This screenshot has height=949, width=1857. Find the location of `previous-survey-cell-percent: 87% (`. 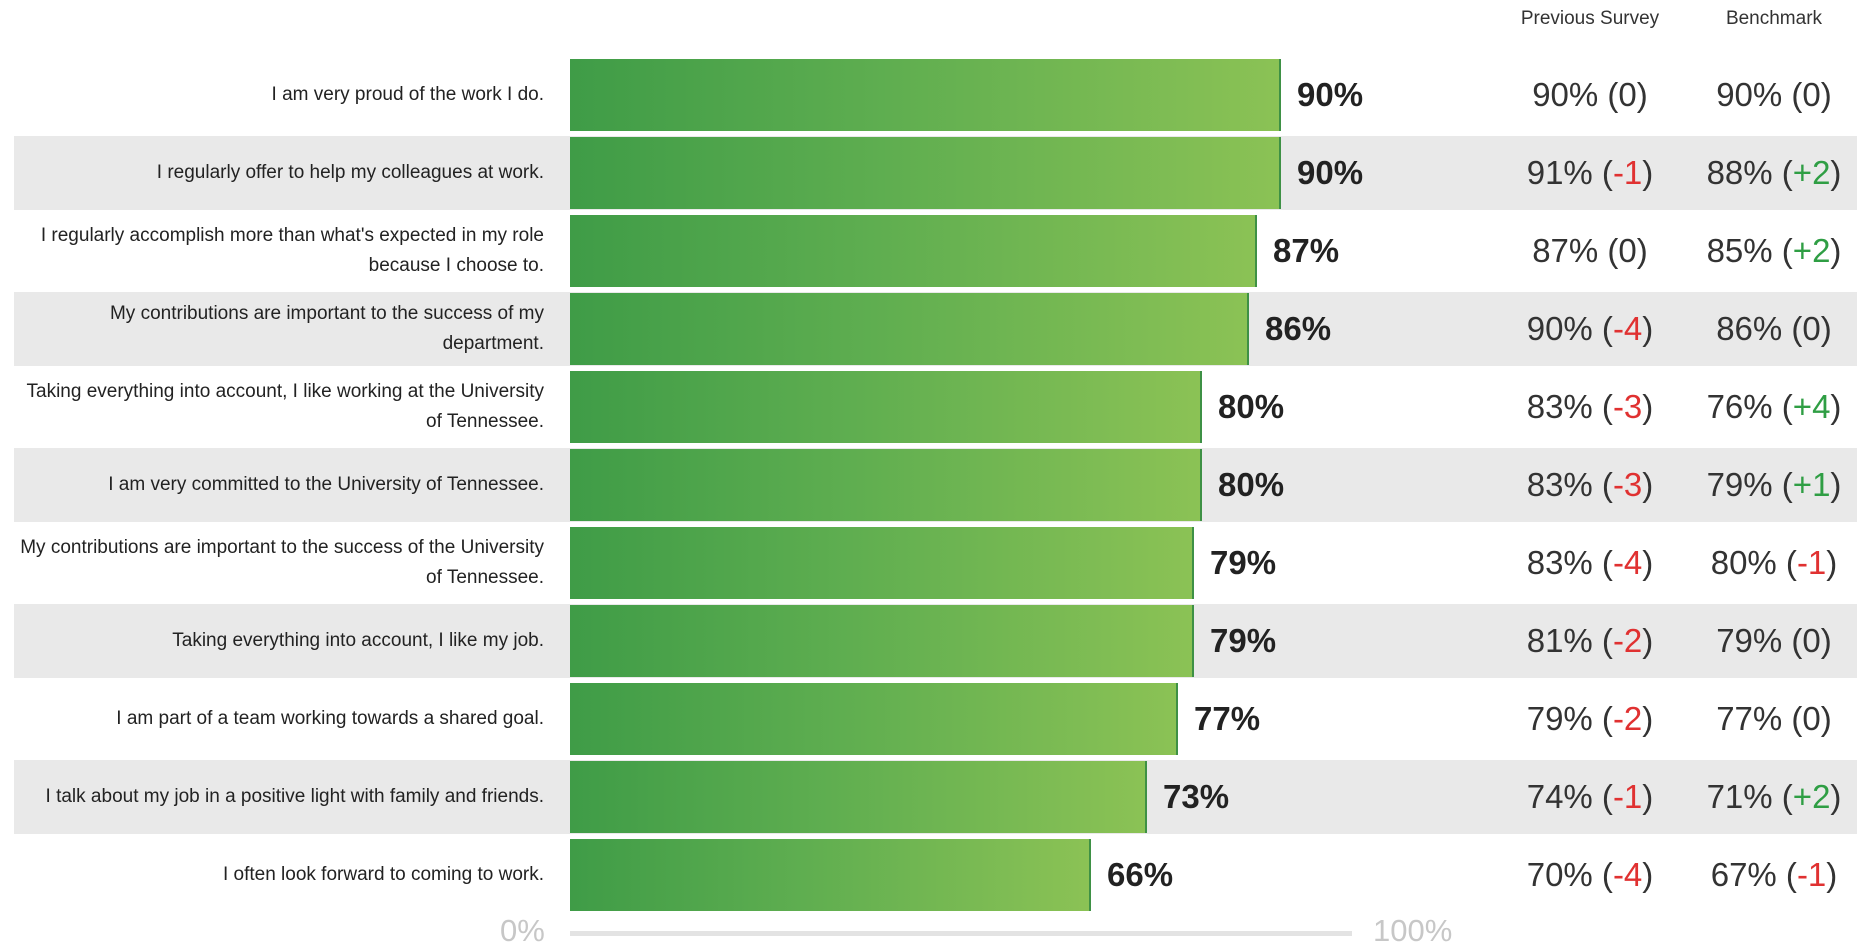

previous-survey-cell-percent: 87% ( is located at coordinates (1575, 250).